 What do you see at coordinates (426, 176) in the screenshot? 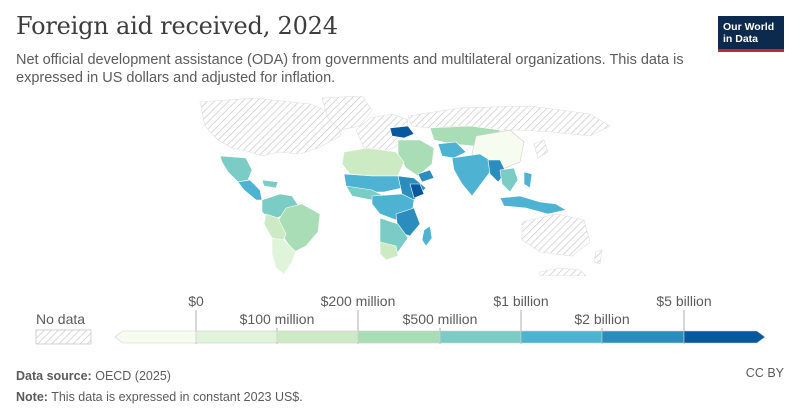
I see `yemen-region` at bounding box center [426, 176].